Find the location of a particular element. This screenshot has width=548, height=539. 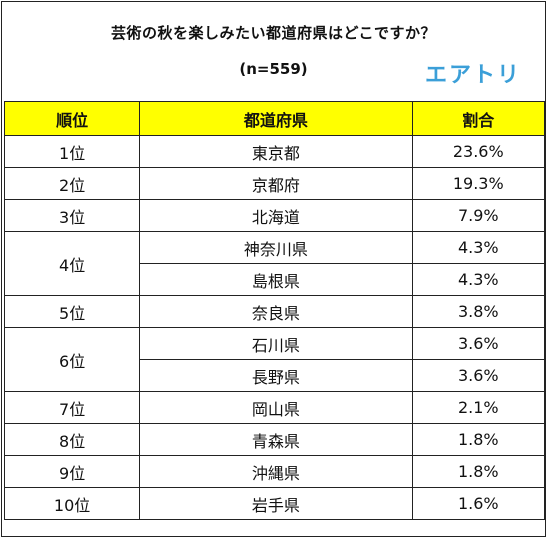

prefecture-cell: 京都府 is located at coordinates (276, 183).